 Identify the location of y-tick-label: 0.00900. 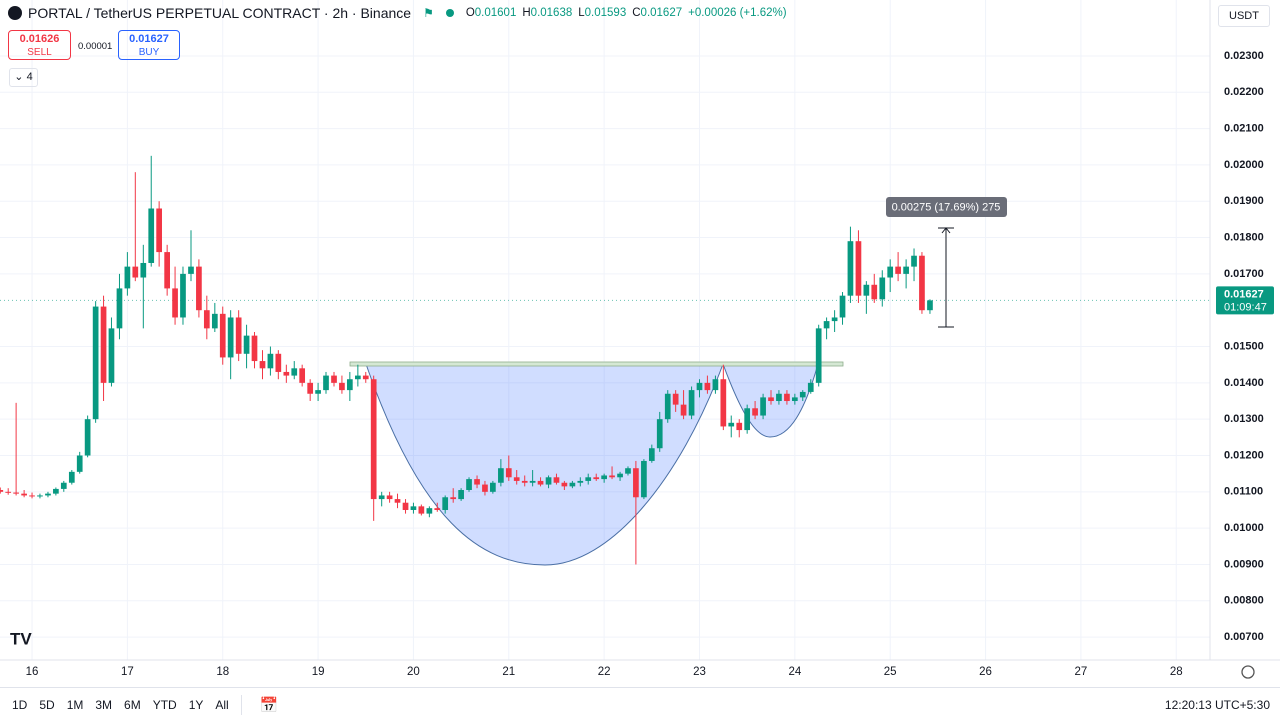
(1244, 564).